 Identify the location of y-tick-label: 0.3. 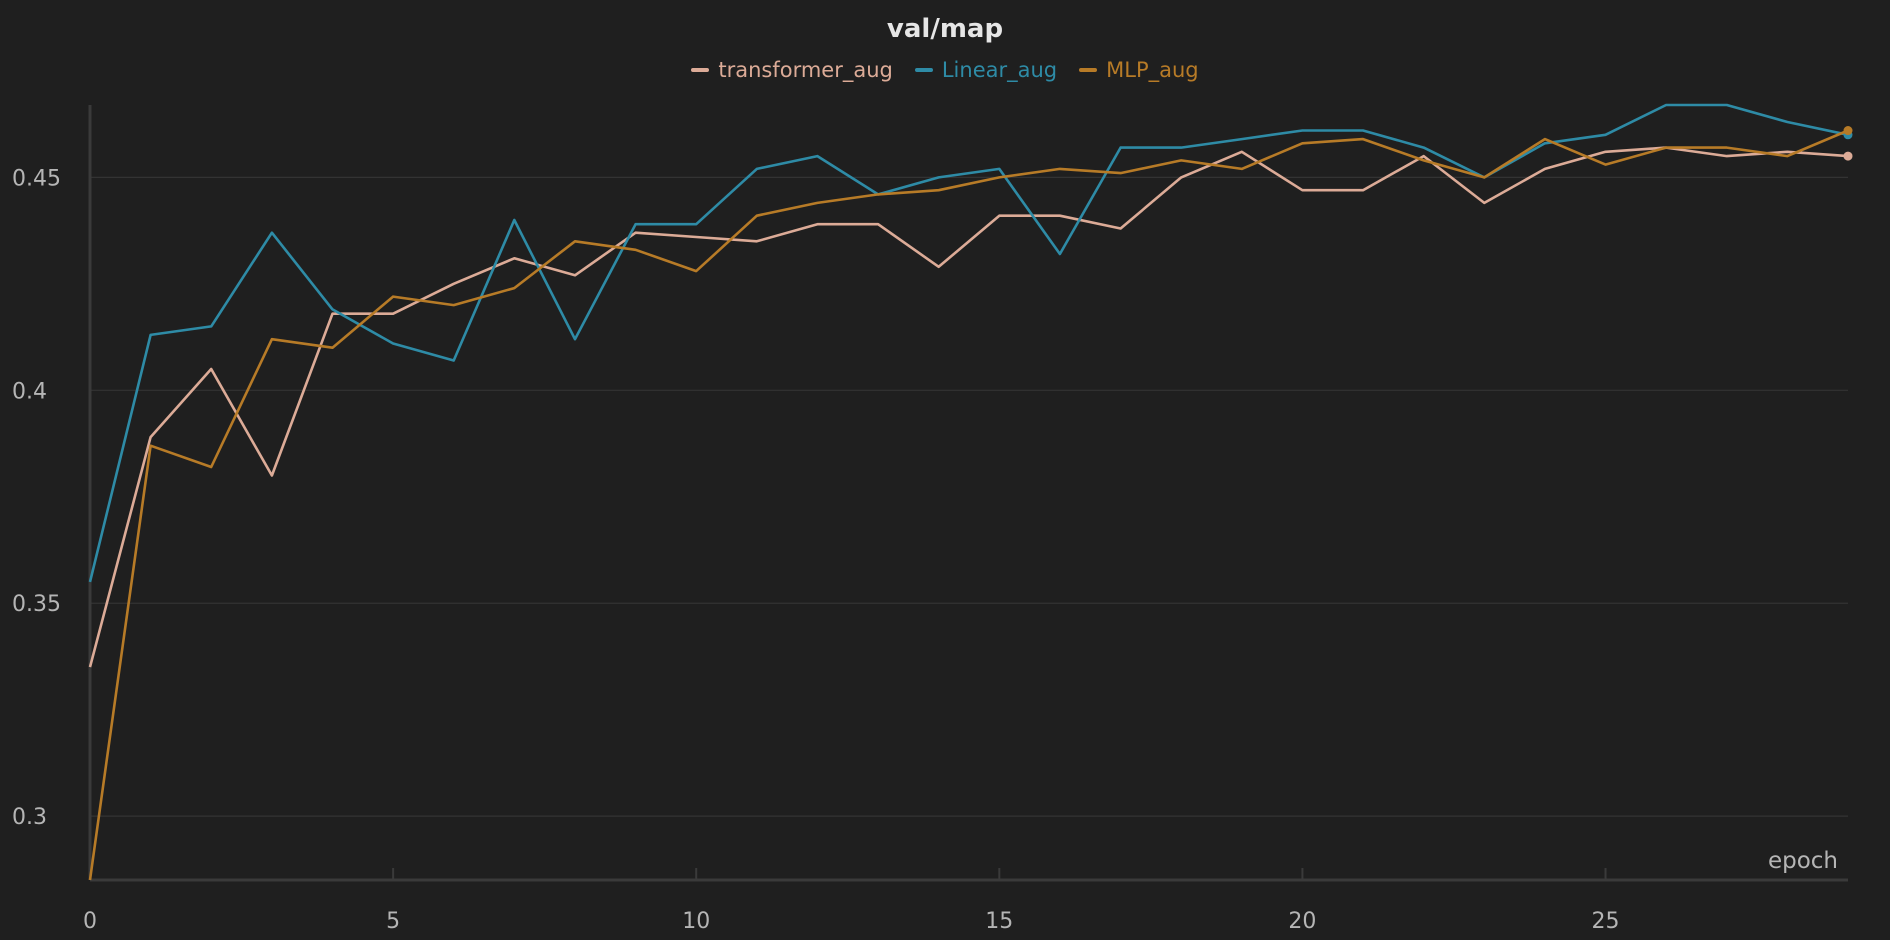
(29, 817).